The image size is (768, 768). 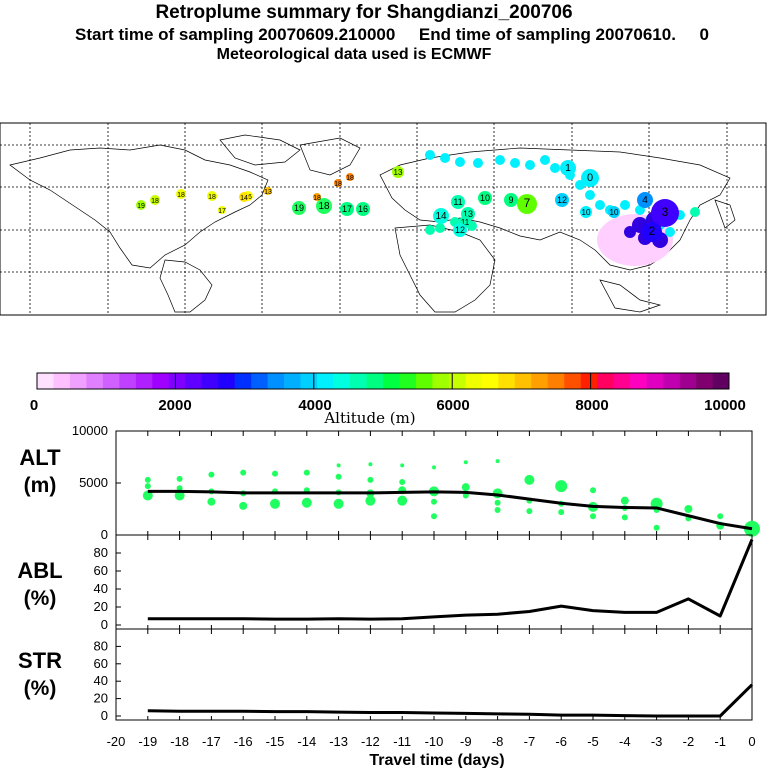 I want to click on x-tick-label: -8, so click(x=498, y=741).